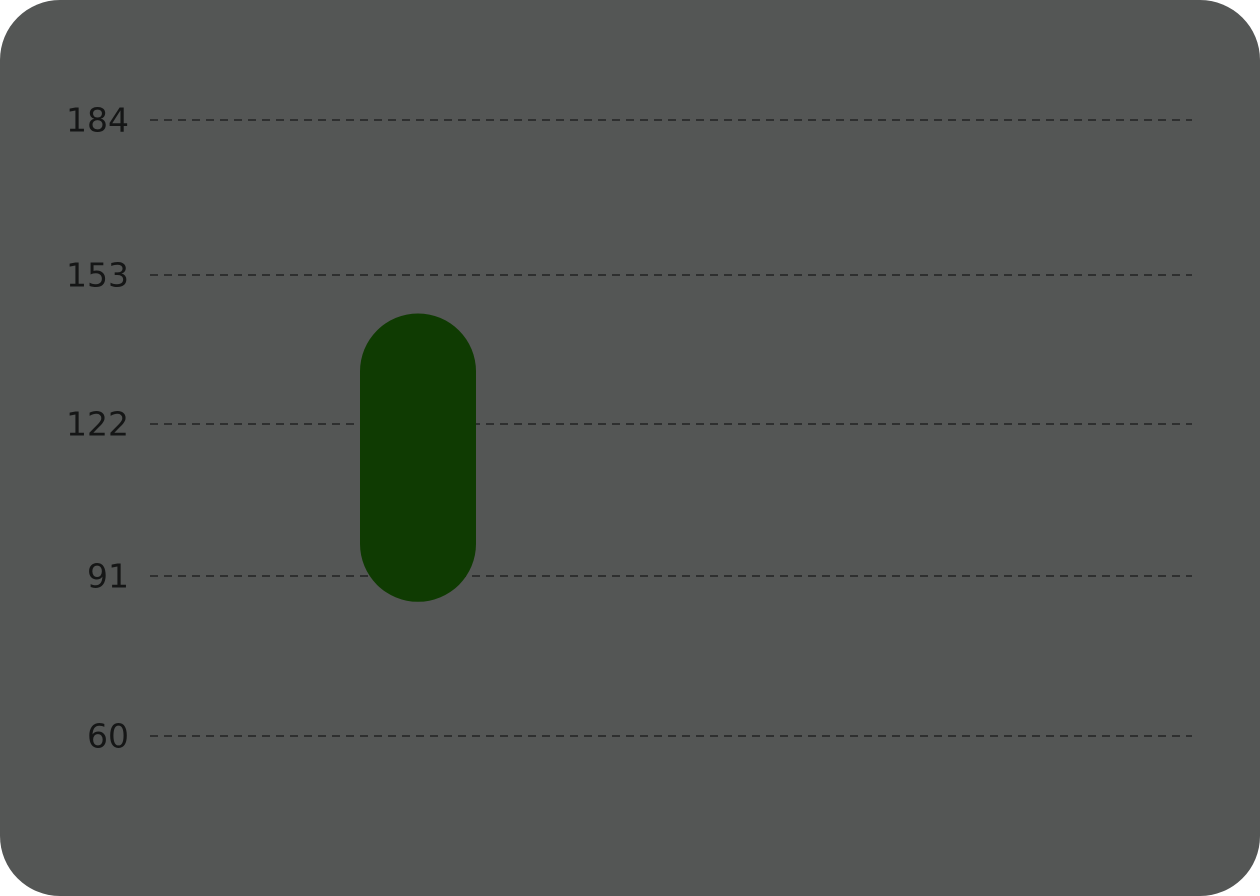  Describe the element at coordinates (97, 120) in the screenshot. I see `y-tick-label: 184` at that location.